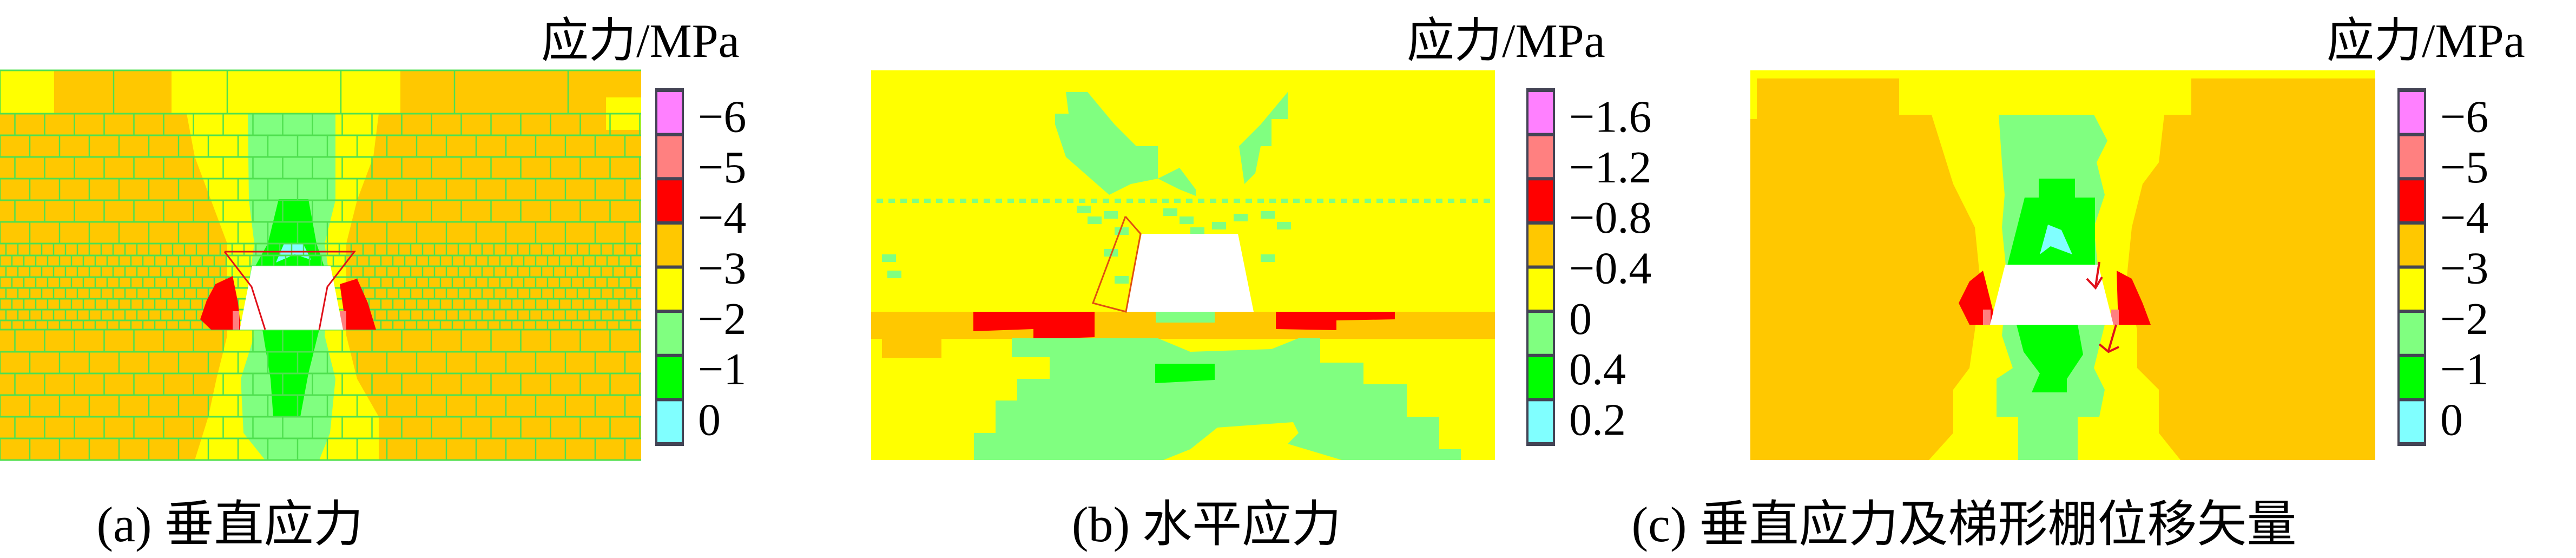 This screenshot has width=2576, height=558. I want to click on caption-a: (a) 垂直应力, so click(229, 524).